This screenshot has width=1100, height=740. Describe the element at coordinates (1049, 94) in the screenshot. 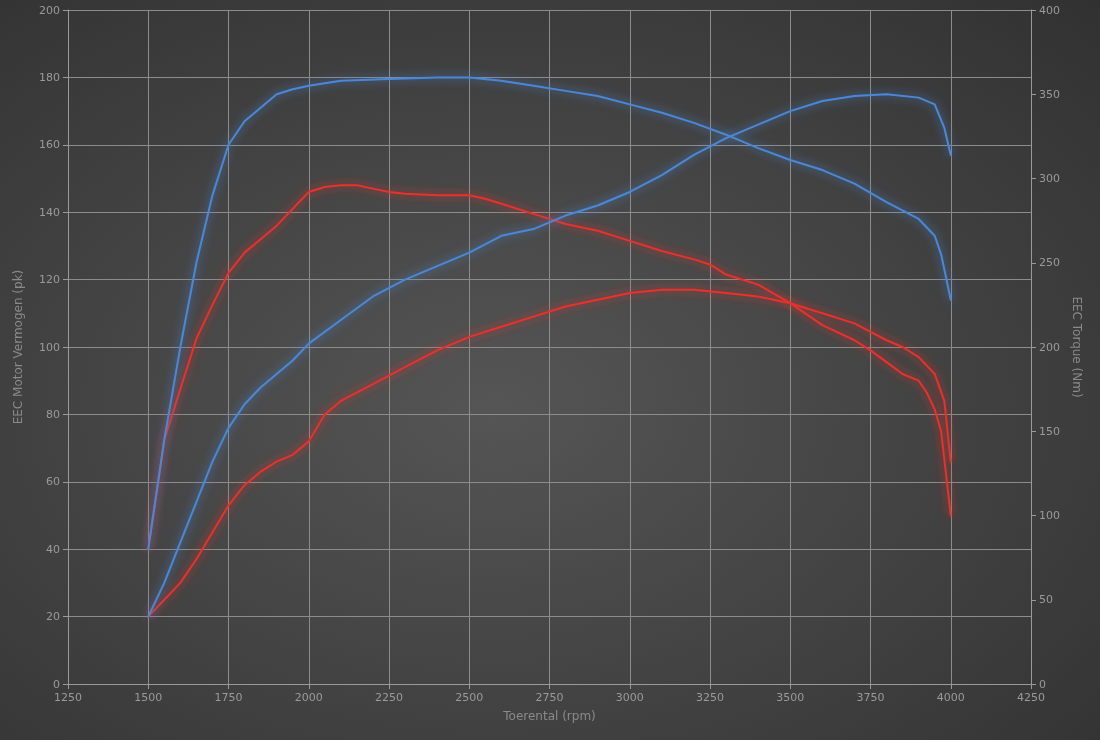

I see `y2-tick-label: 350` at that location.